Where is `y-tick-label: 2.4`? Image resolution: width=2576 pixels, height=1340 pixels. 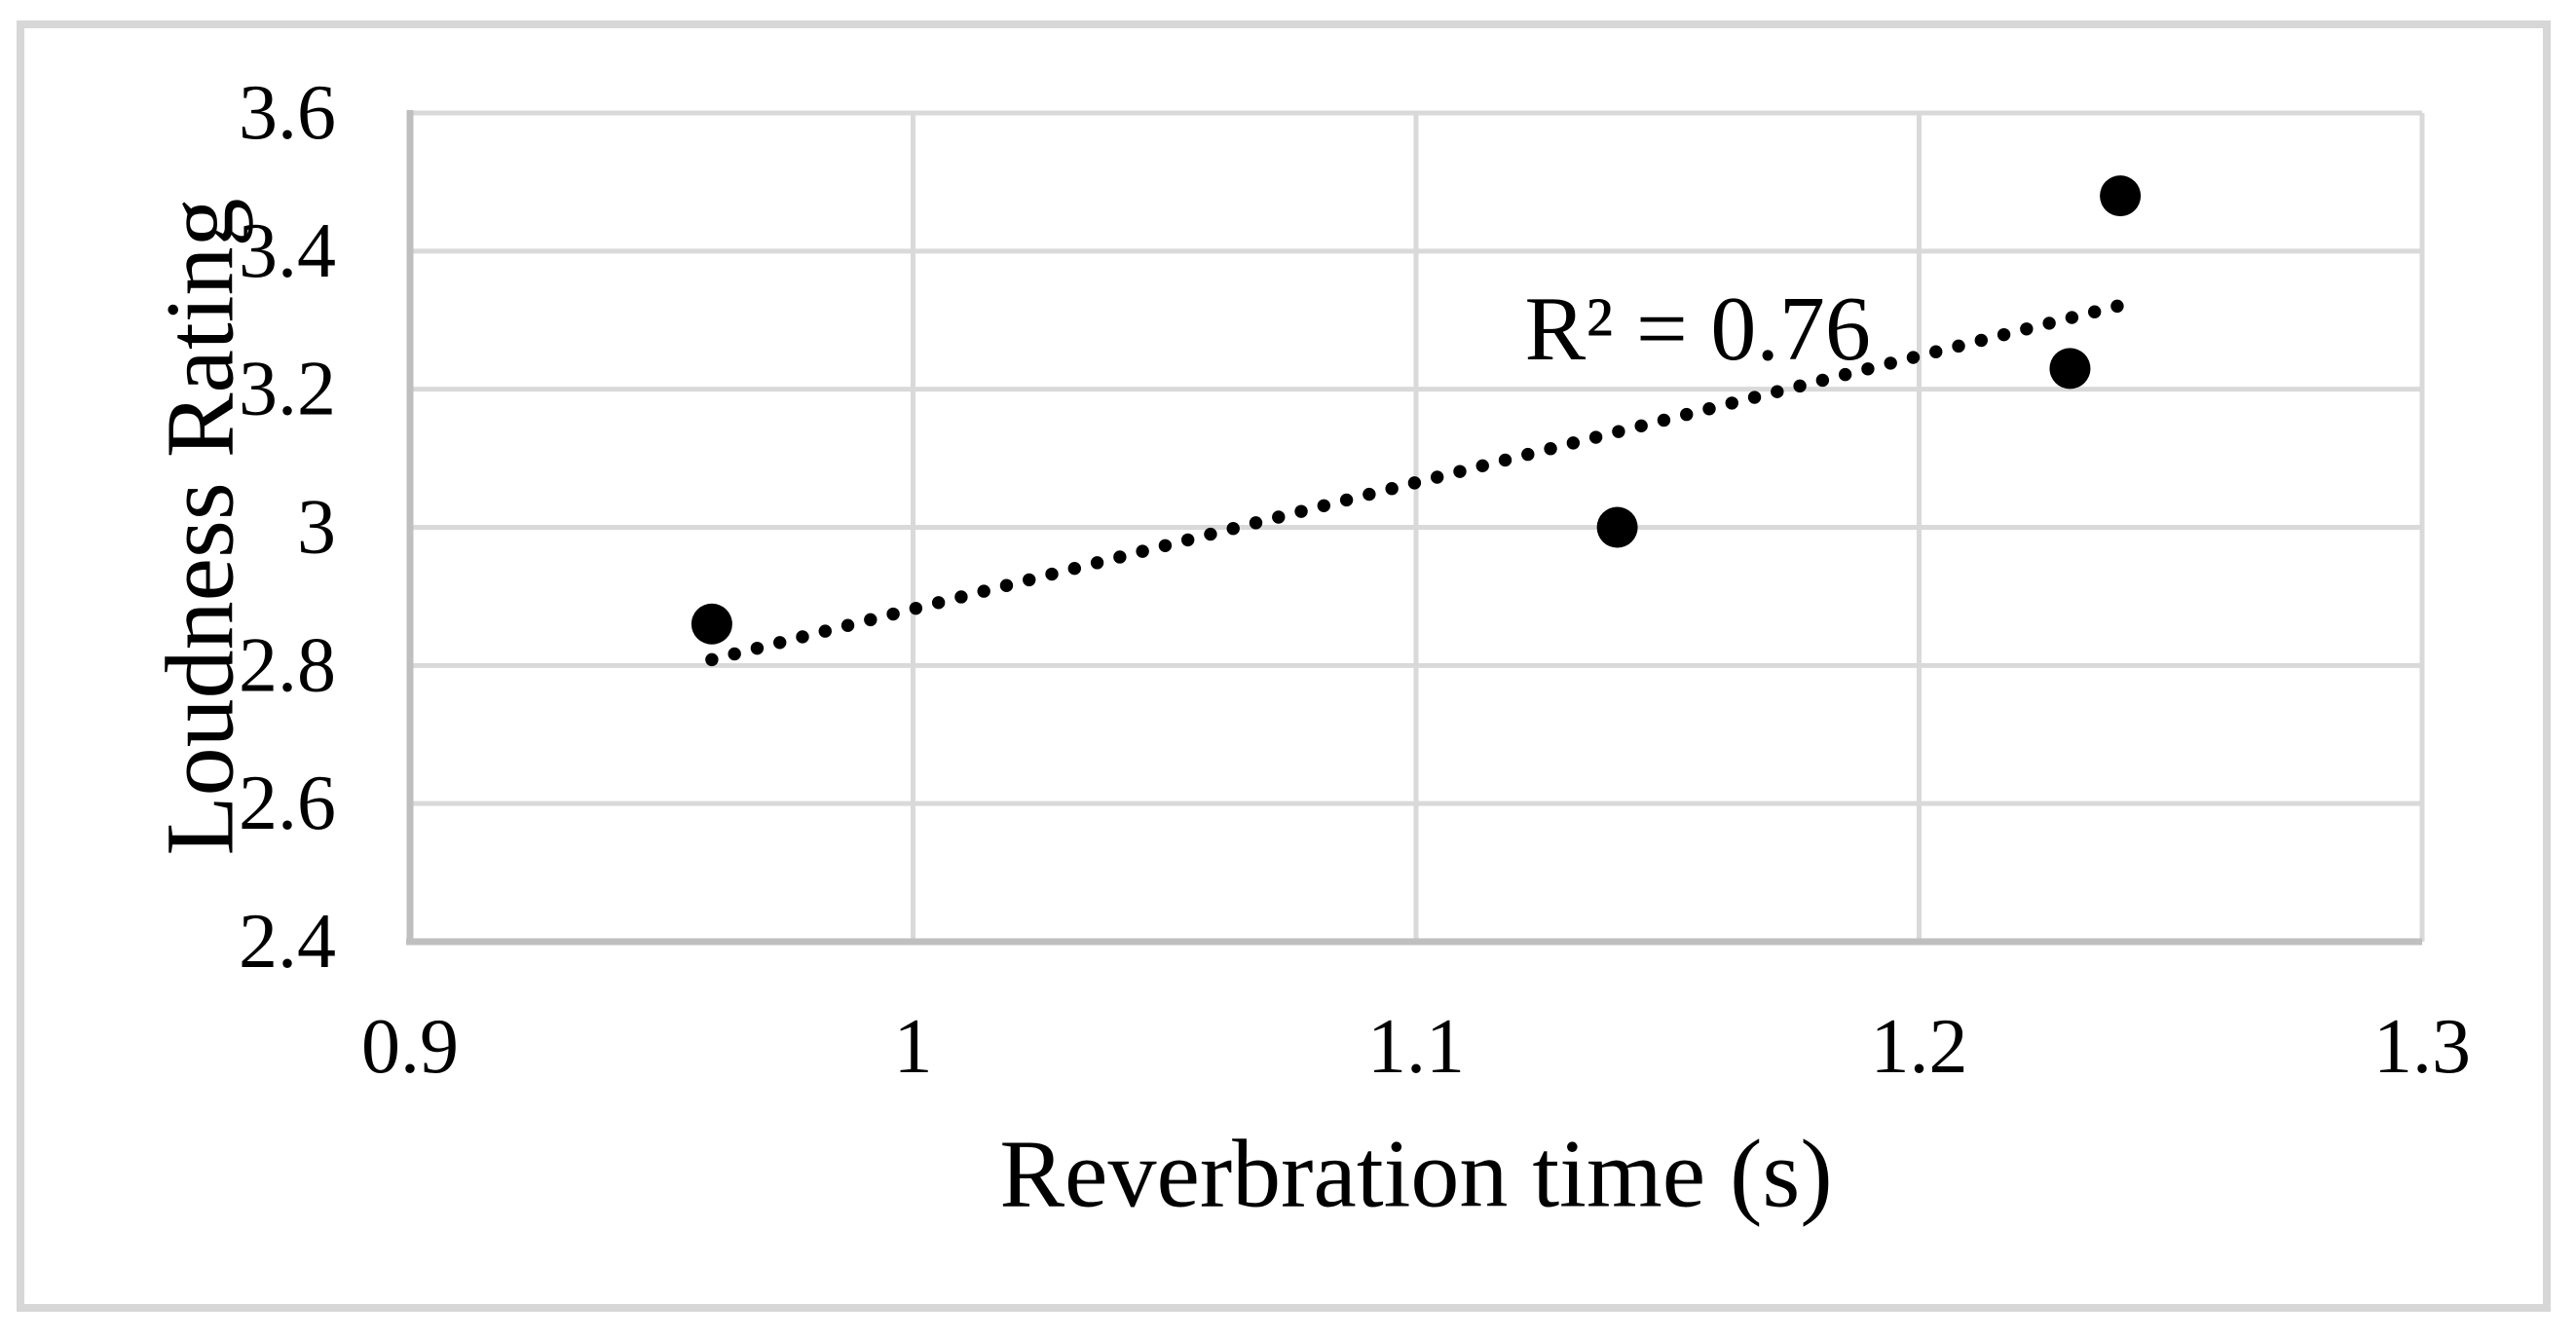 y-tick-label: 2.4 is located at coordinates (287, 942).